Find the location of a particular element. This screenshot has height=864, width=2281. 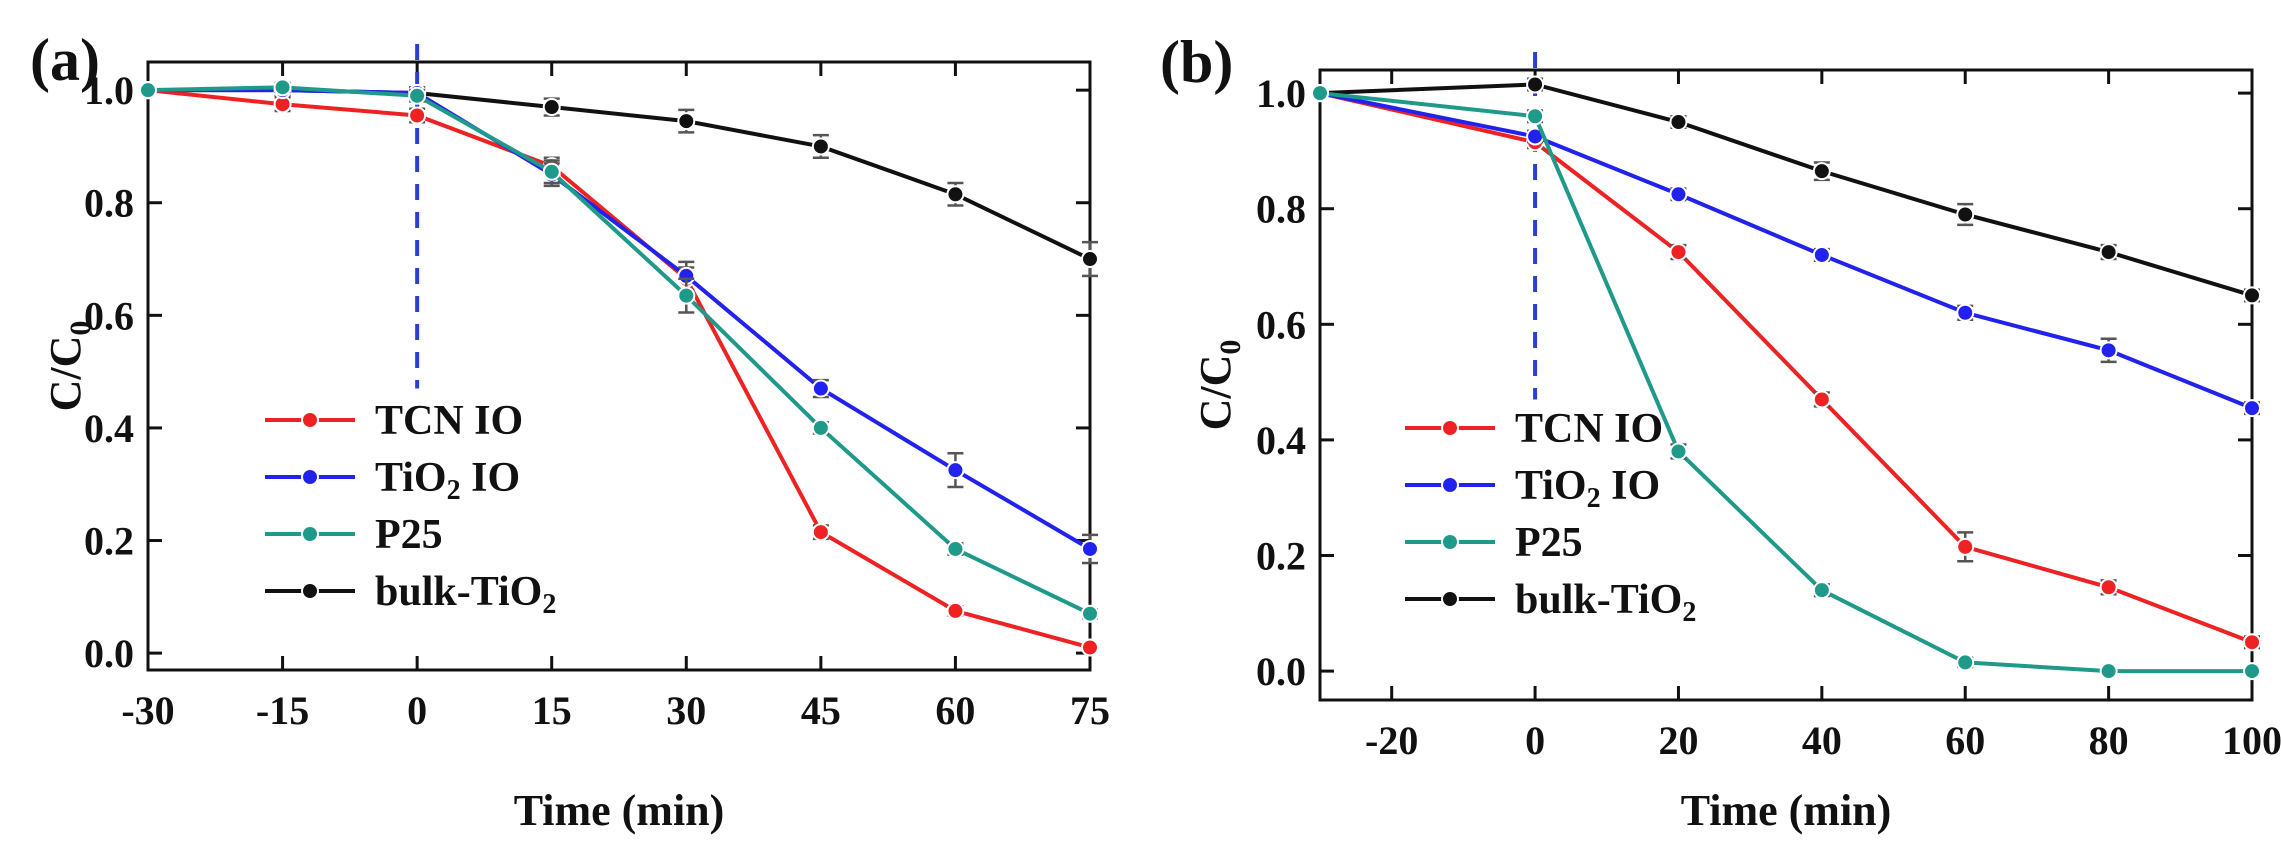

legend-label: bulk-TiO2 is located at coordinates (1605, 602).